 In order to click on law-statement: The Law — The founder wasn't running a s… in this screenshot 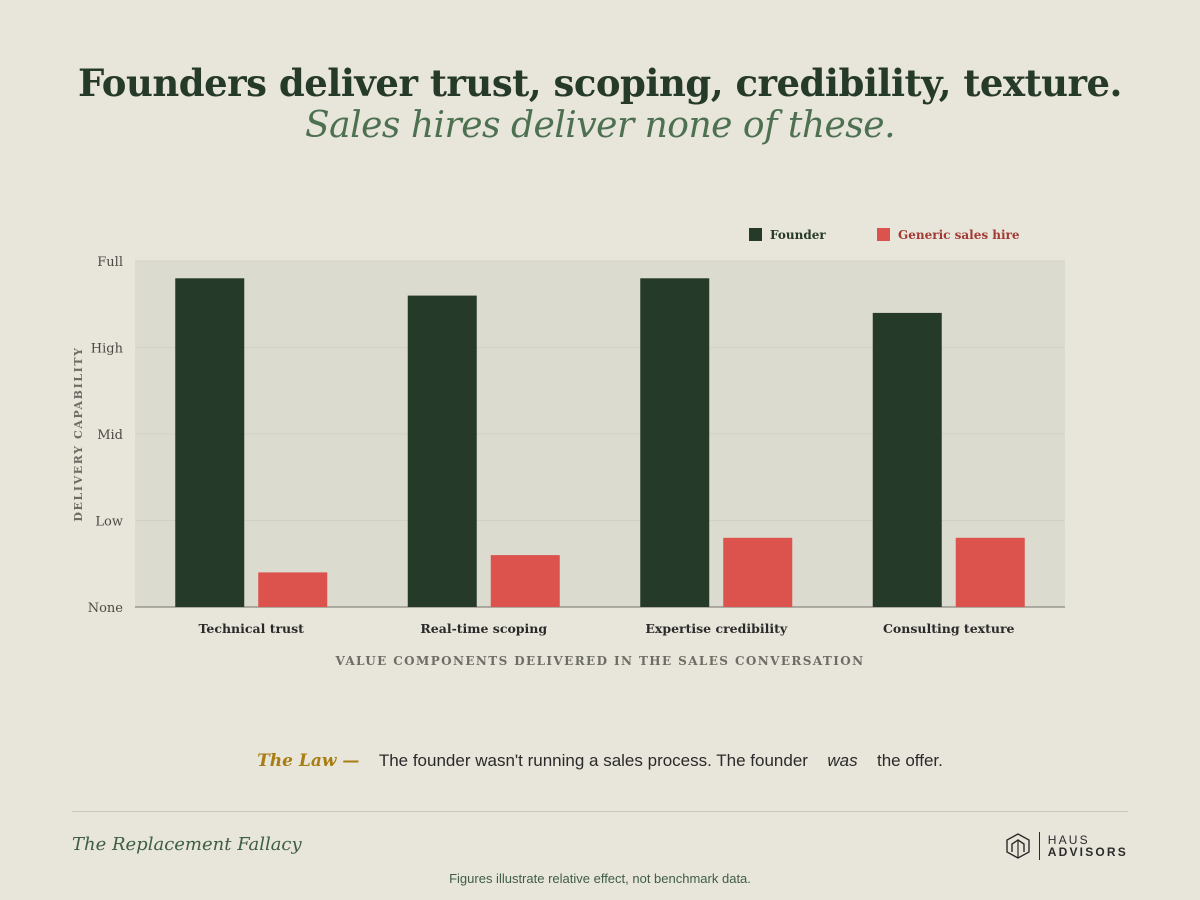, I will do `click(600, 761)`.